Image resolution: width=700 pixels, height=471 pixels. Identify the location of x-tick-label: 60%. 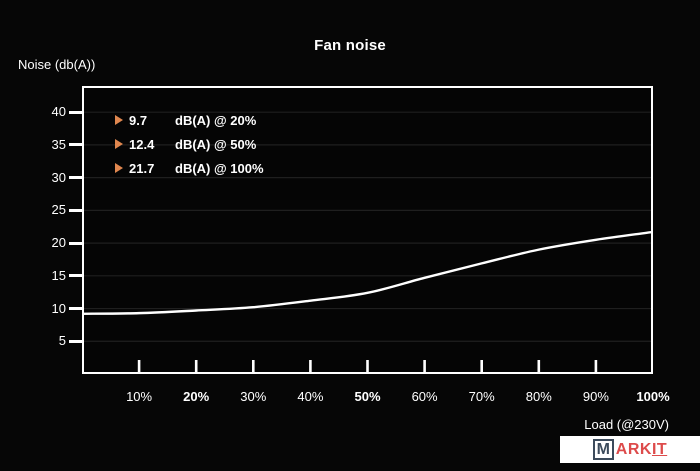
(424, 396).